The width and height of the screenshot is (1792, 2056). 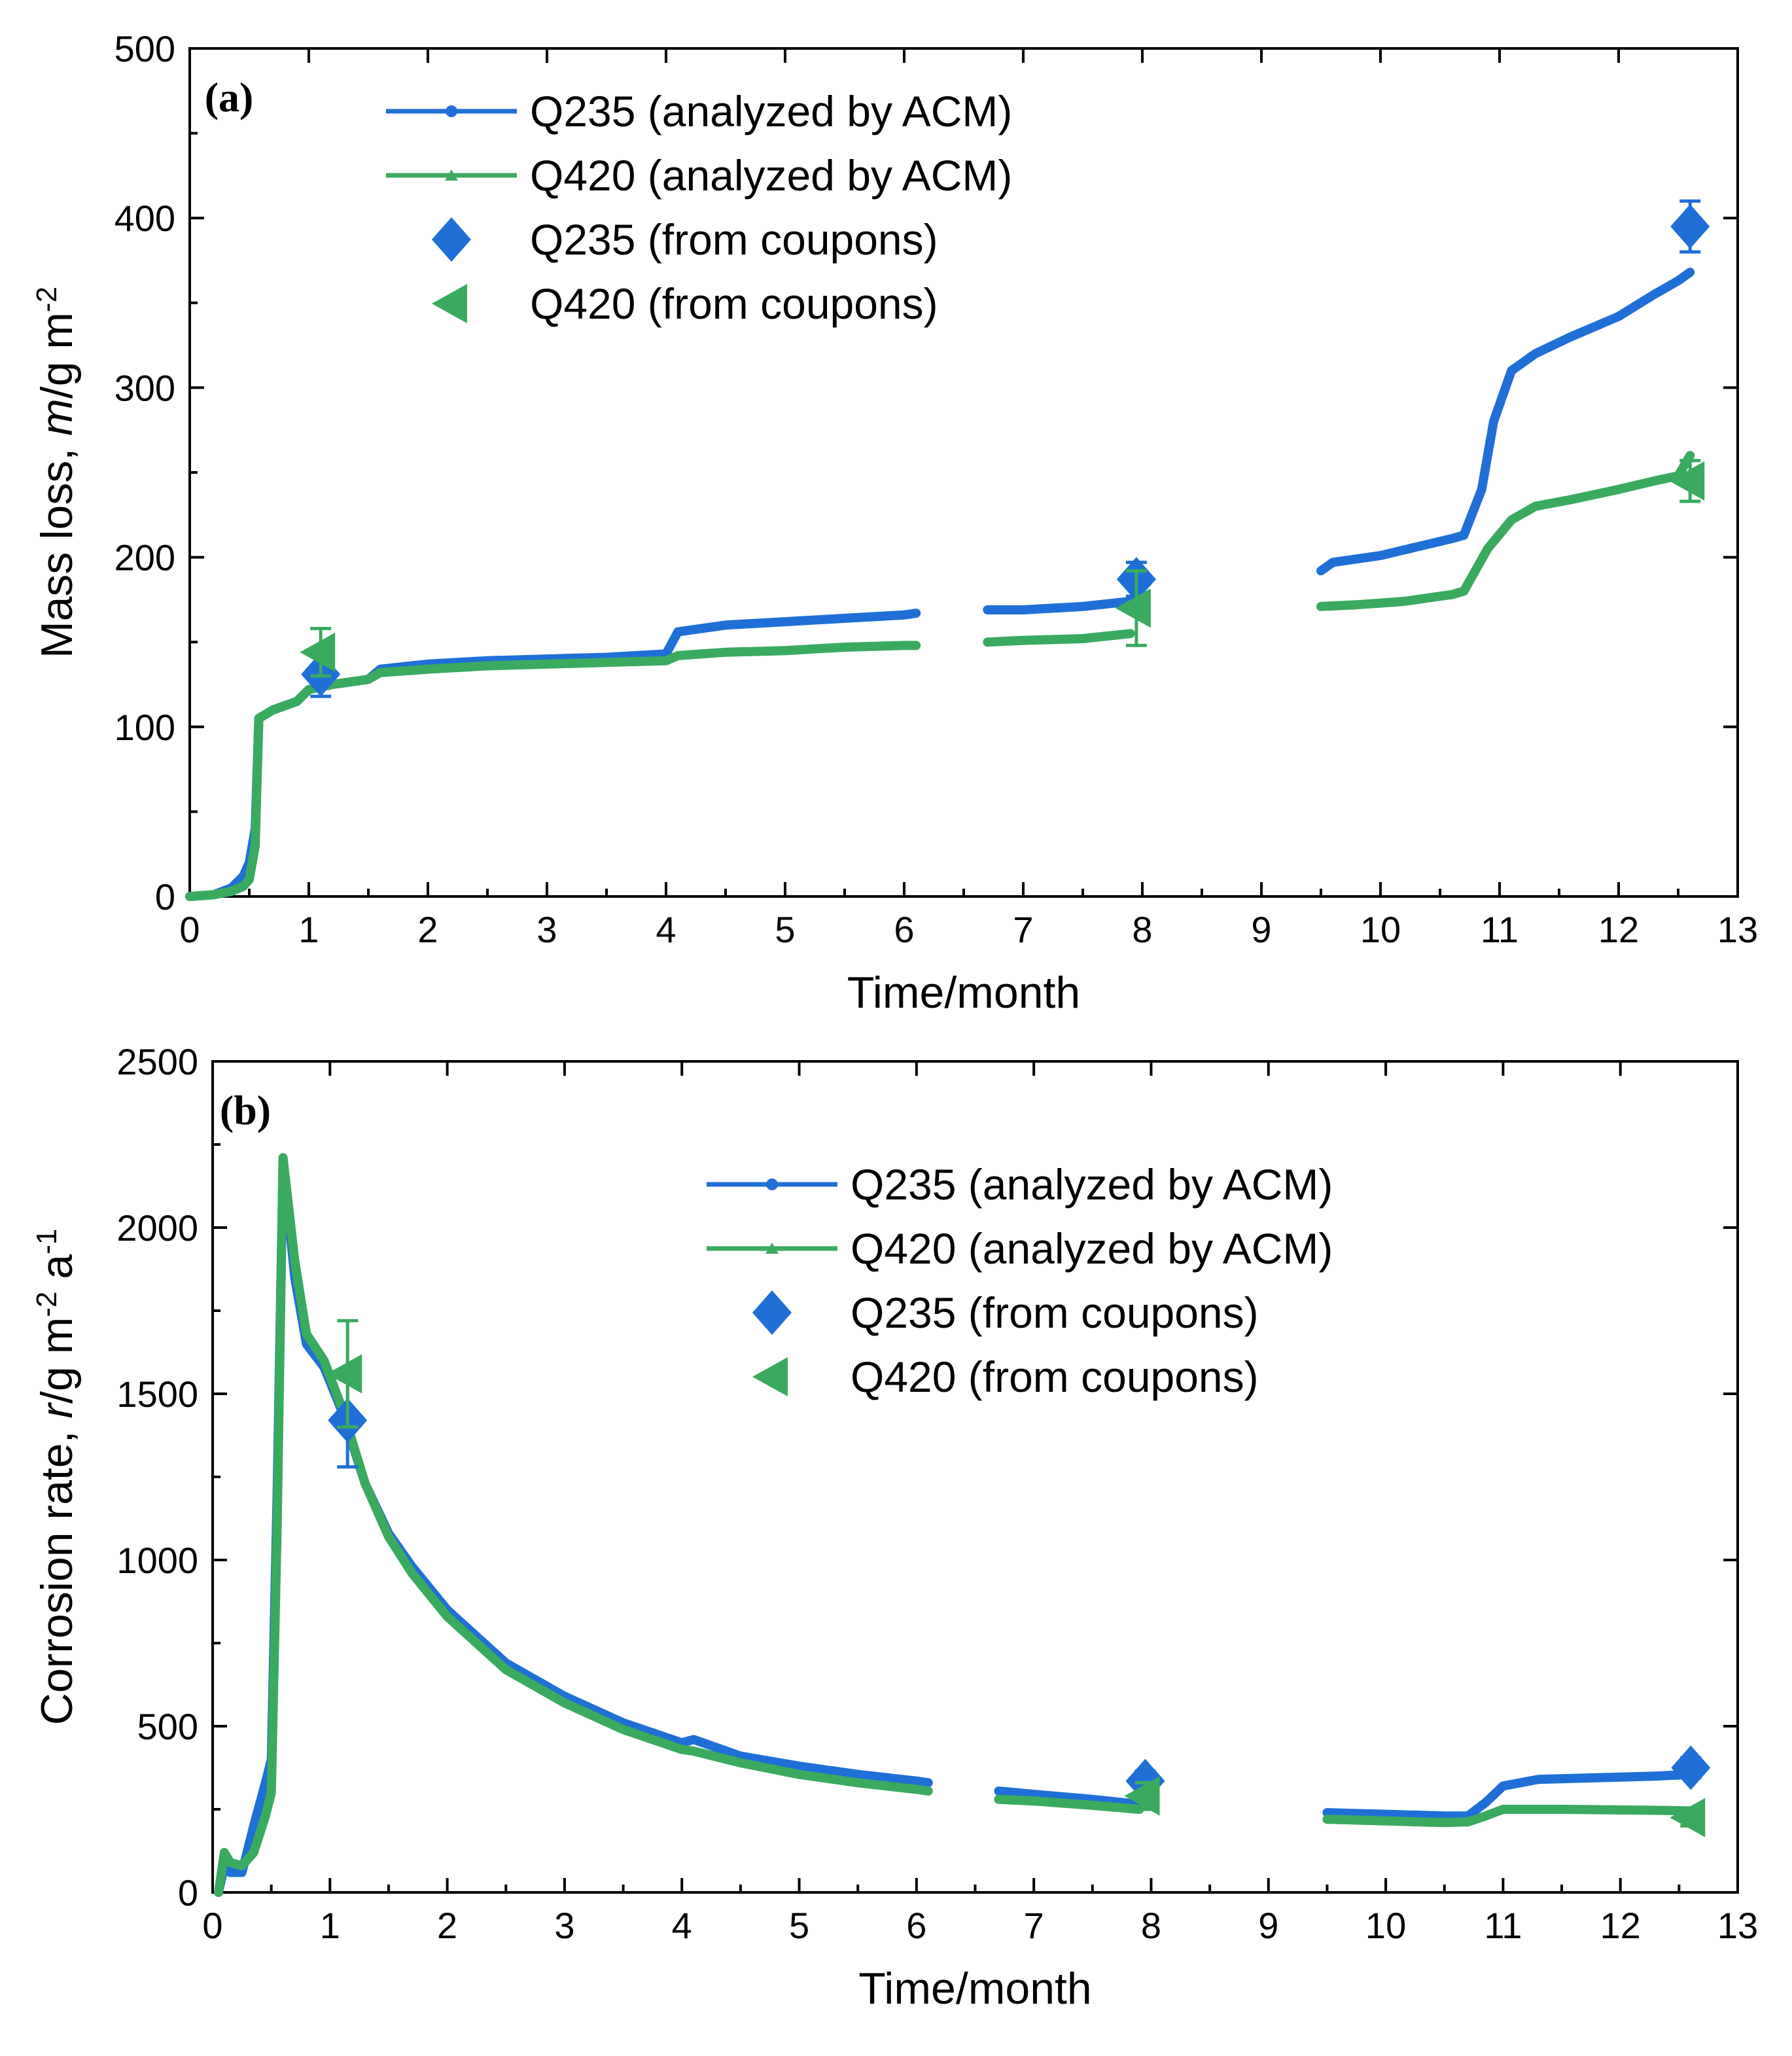 I want to click on y-tick-label: 1000, so click(x=157, y=1560).